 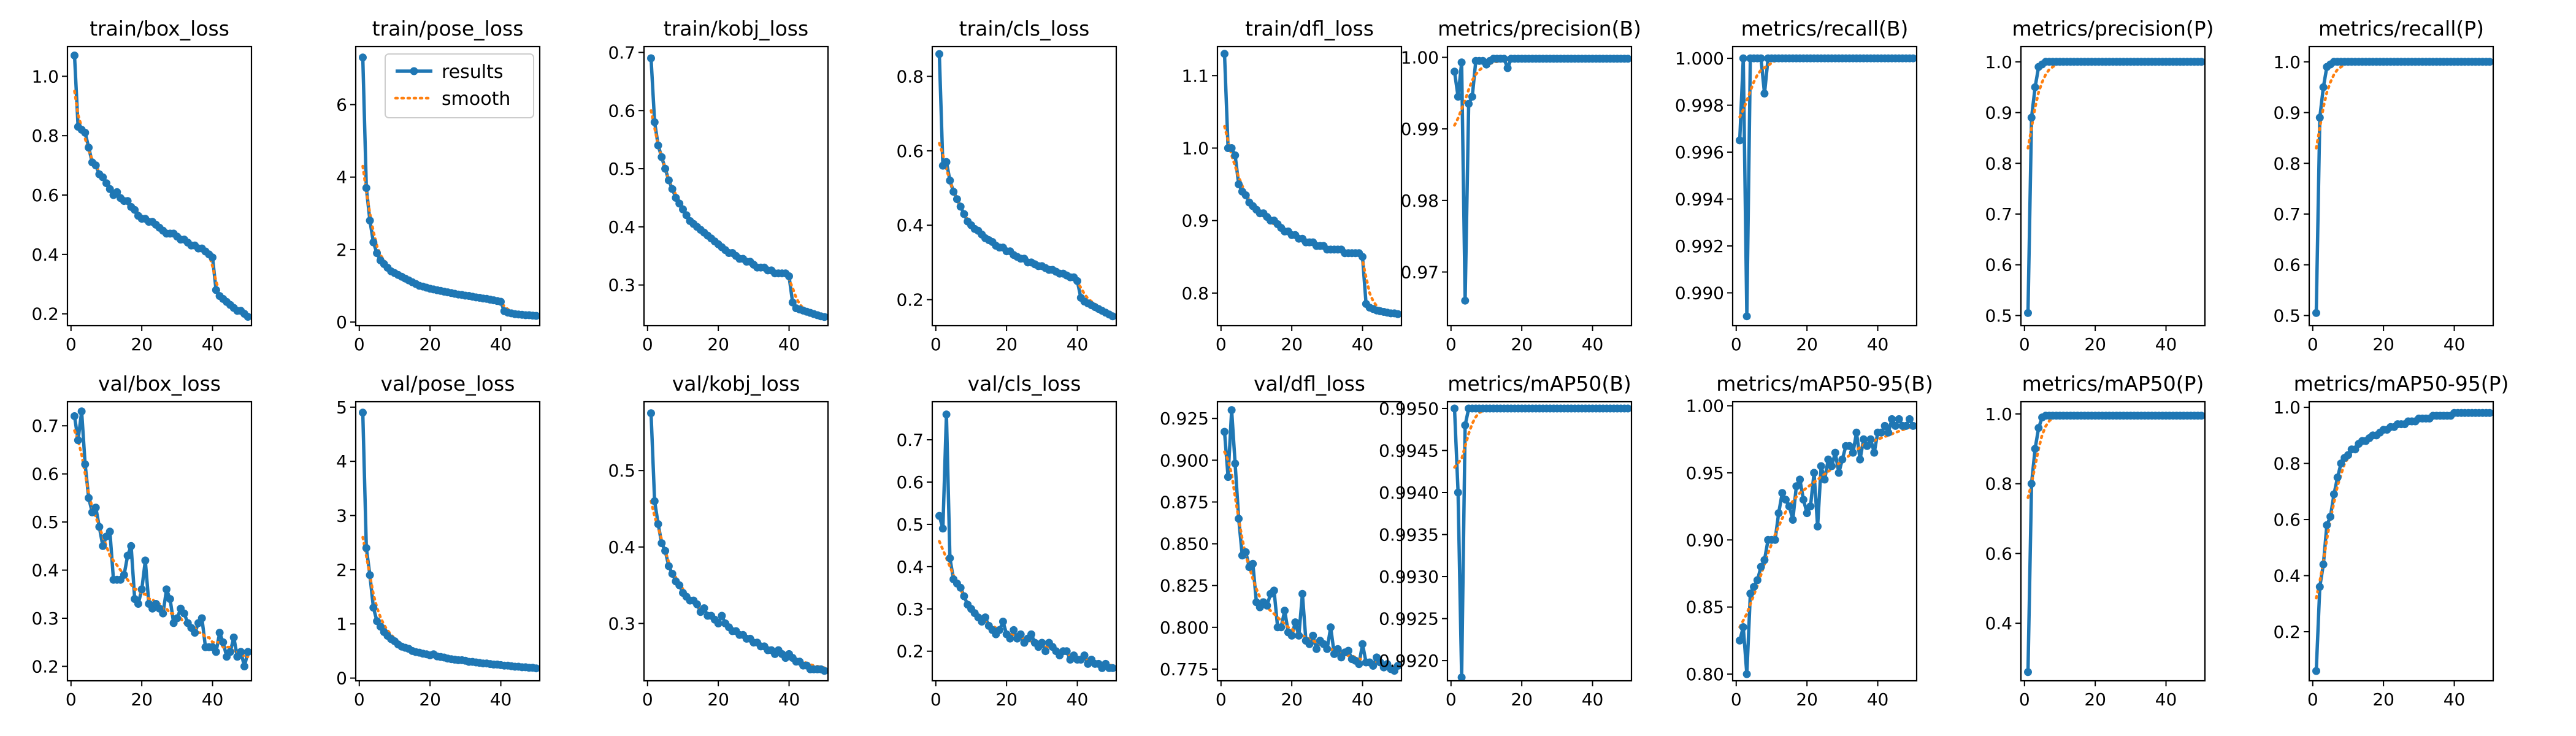 I want to click on panel-val-pose-loss: val/pose_loss 0 1 2 3 4 5 0 20 40, so click(x=438, y=541).